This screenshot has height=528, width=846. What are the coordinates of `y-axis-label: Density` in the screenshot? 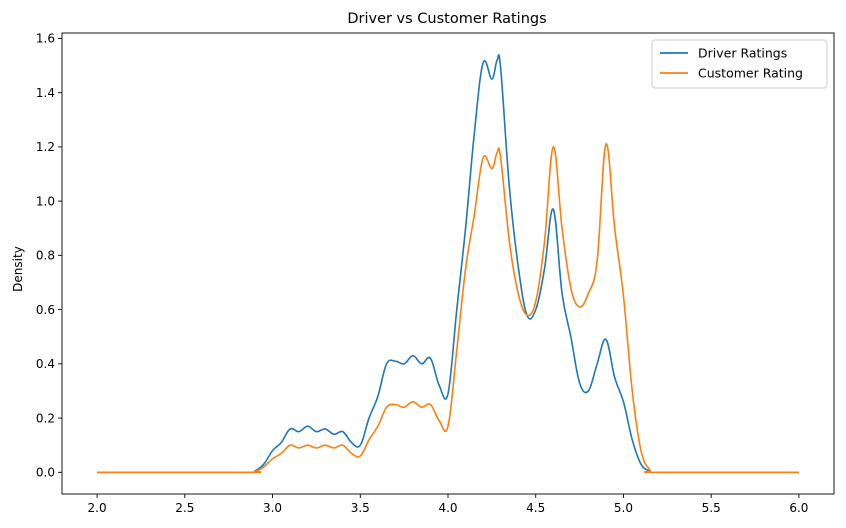 It's located at (18, 269).